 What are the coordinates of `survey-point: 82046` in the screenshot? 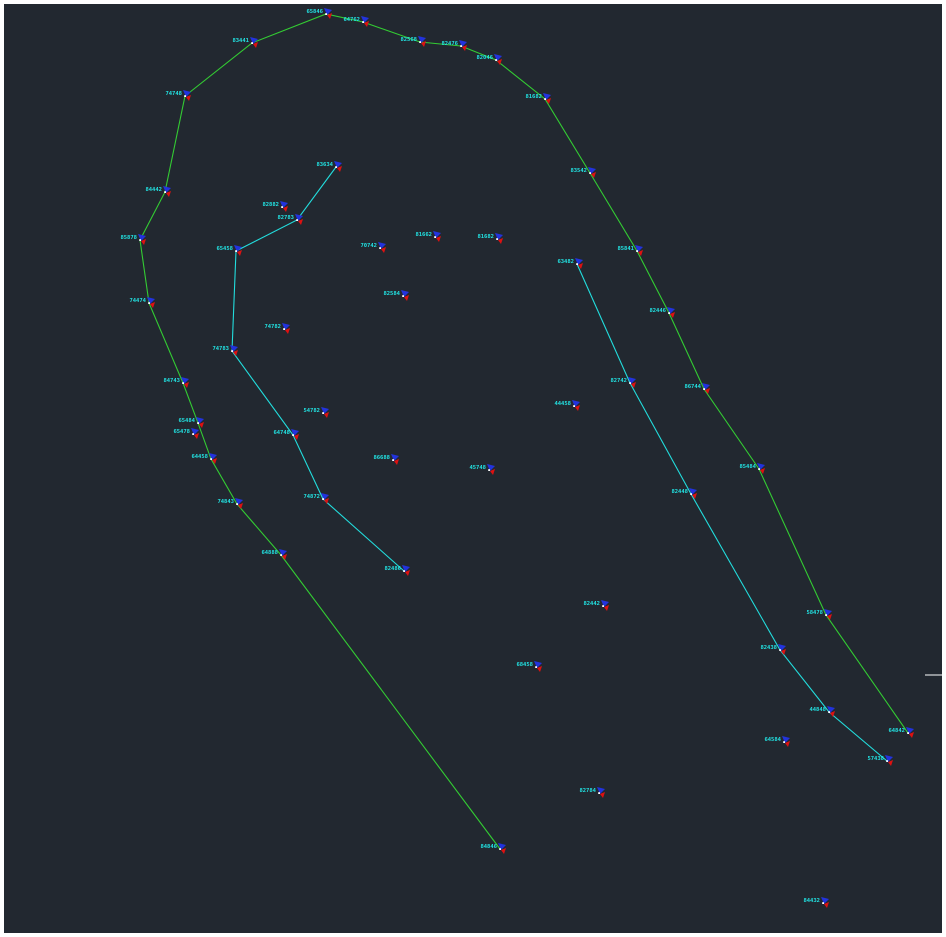 It's located at (489, 59).